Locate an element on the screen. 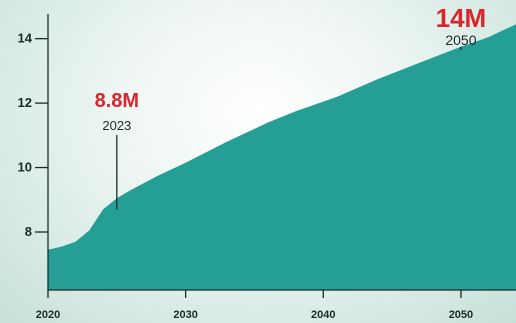 The image size is (516, 323). y-tick-label: 14 is located at coordinates (25, 38).